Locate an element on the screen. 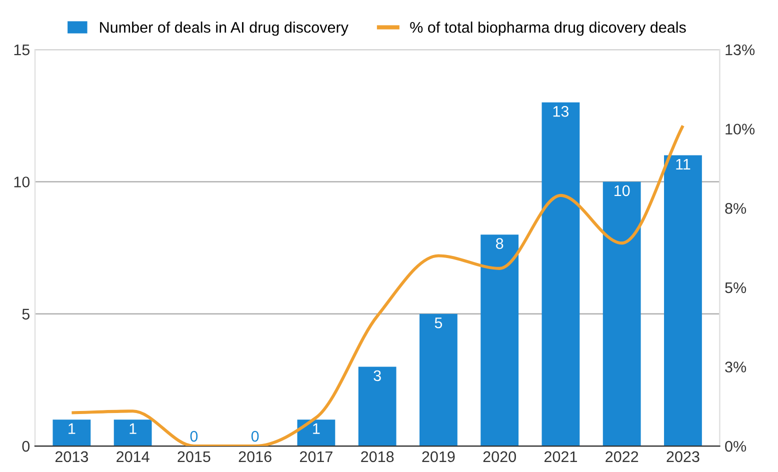 This screenshot has width=778, height=472. data-label: 8 is located at coordinates (500, 243).